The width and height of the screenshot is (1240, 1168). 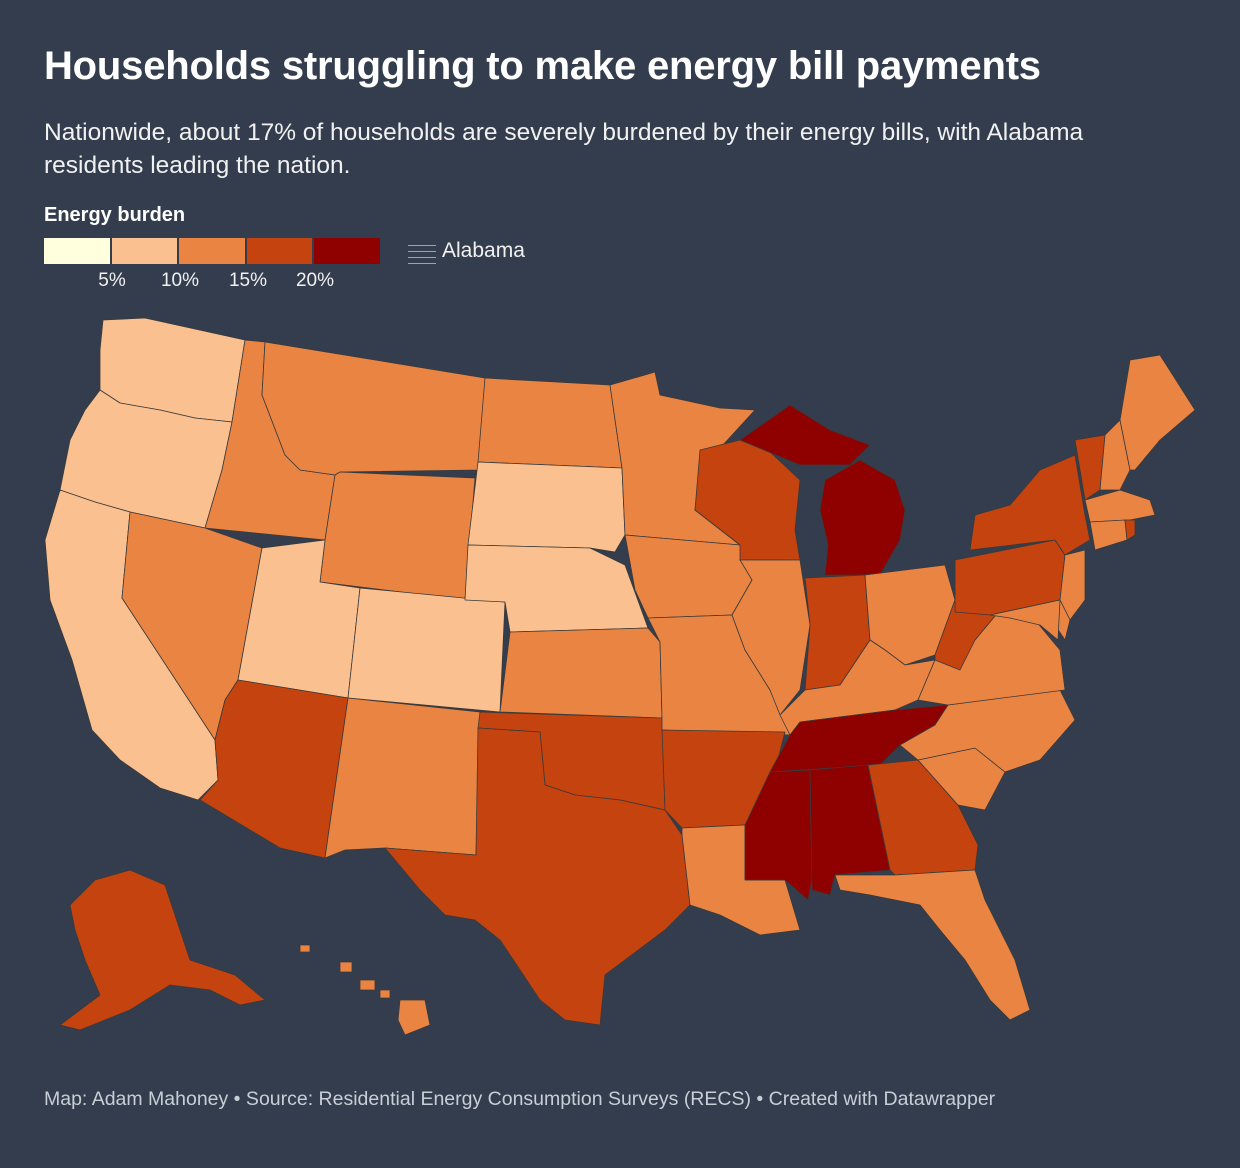 What do you see at coordinates (822, 490) in the screenshot?
I see `state-mi` at bounding box center [822, 490].